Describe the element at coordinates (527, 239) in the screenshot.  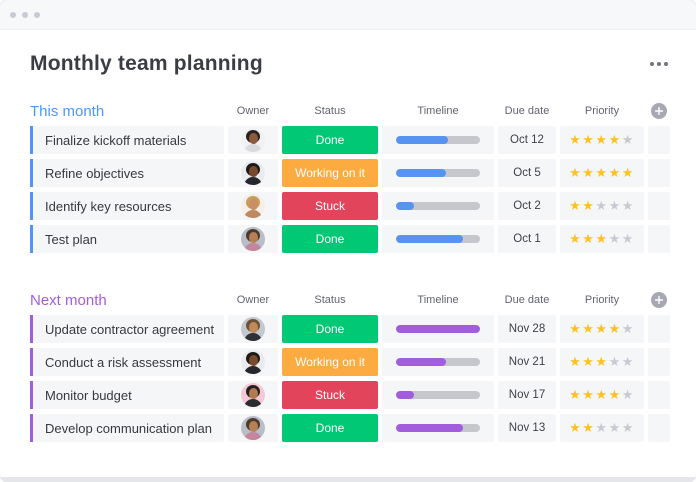
I see `due-date-cell: Oct 1` at that location.